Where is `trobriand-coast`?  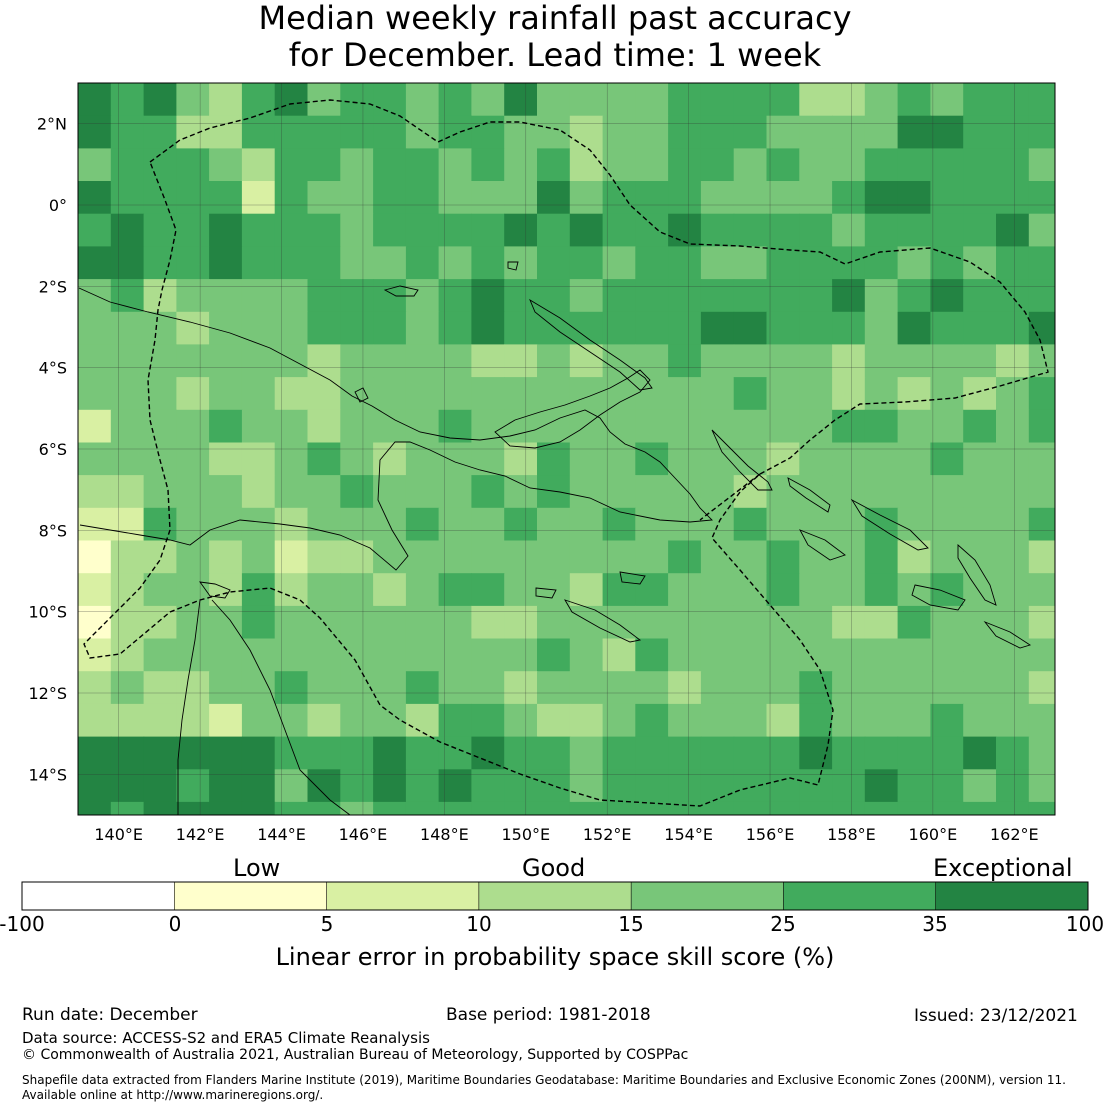 trobriand-coast is located at coordinates (632, 578).